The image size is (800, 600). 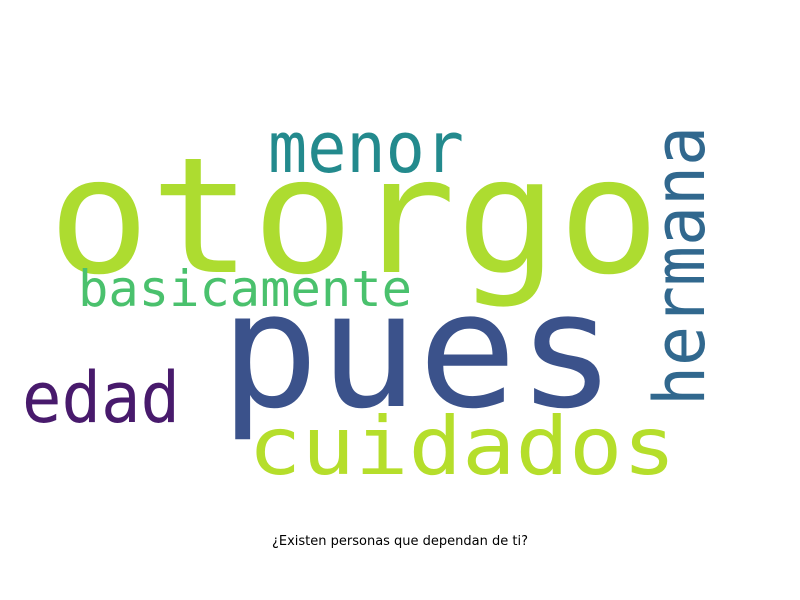 I want to click on word-cuidados: cuidados, so click(x=462, y=446).